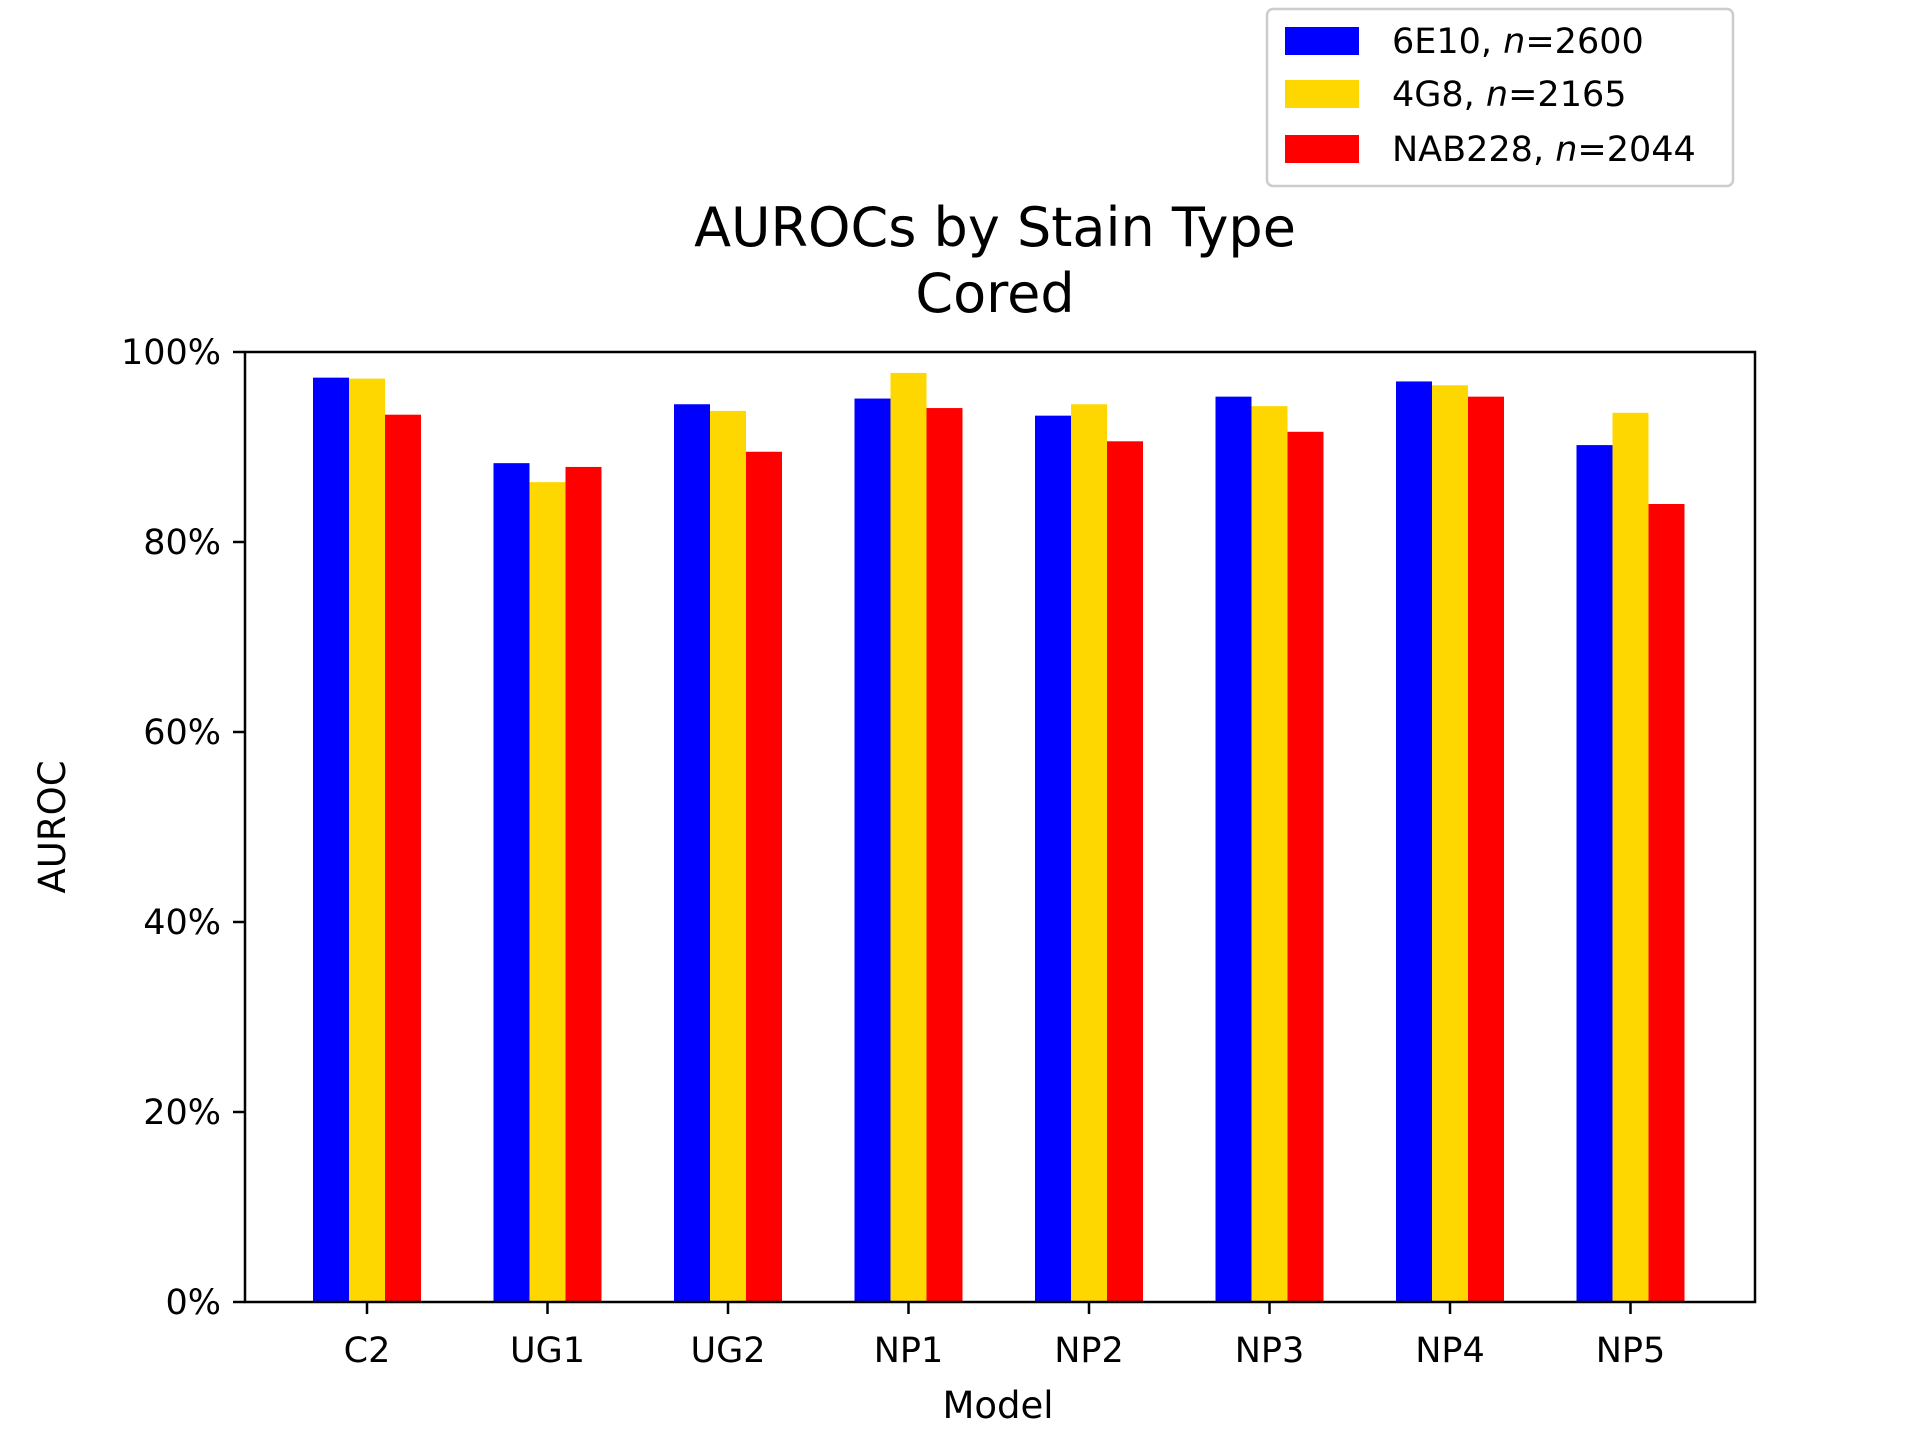  Describe the element at coordinates (367, 1351) in the screenshot. I see `x-tick-label: C2` at that location.